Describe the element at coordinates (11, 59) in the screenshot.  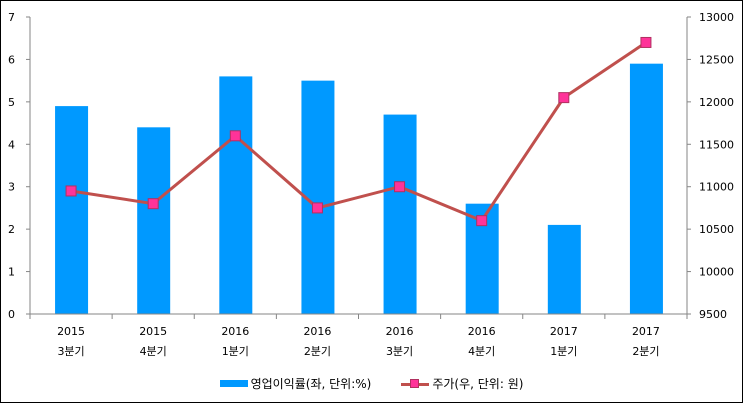
I see `left-tick-label: 6` at that location.